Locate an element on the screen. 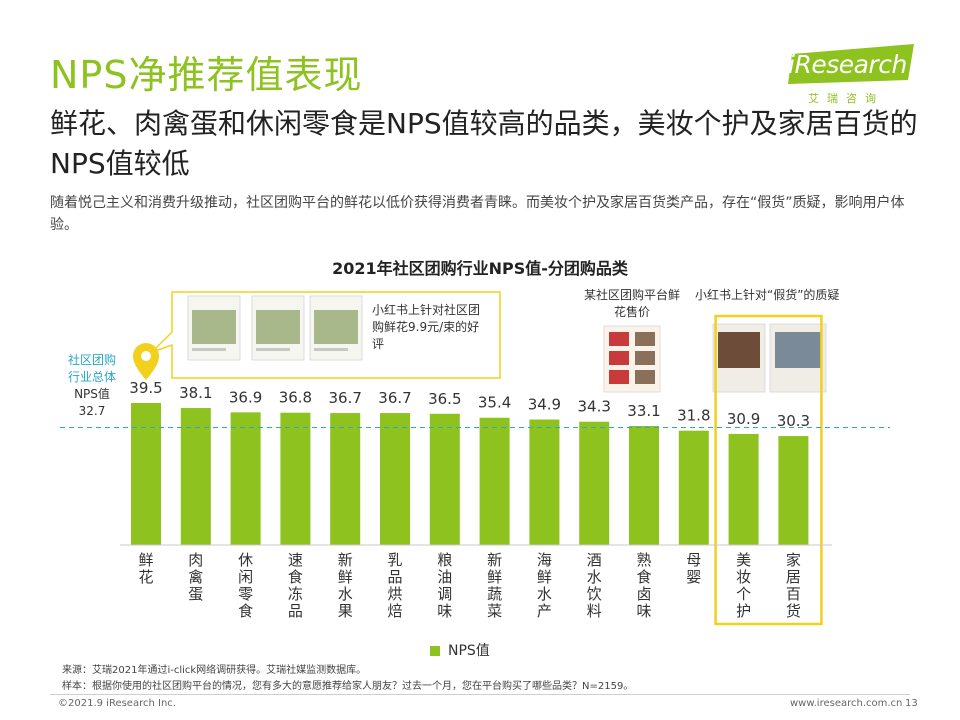  category-label: 个 is located at coordinates (743, 594).